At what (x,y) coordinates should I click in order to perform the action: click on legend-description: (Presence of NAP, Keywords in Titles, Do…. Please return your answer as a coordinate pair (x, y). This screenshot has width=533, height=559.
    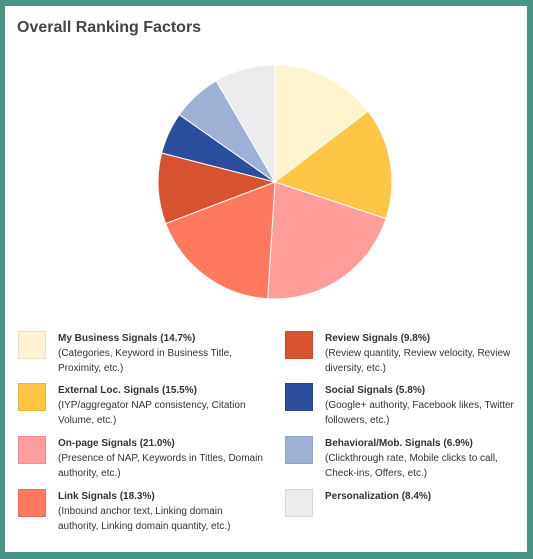
    Looking at the image, I should click on (160, 466).